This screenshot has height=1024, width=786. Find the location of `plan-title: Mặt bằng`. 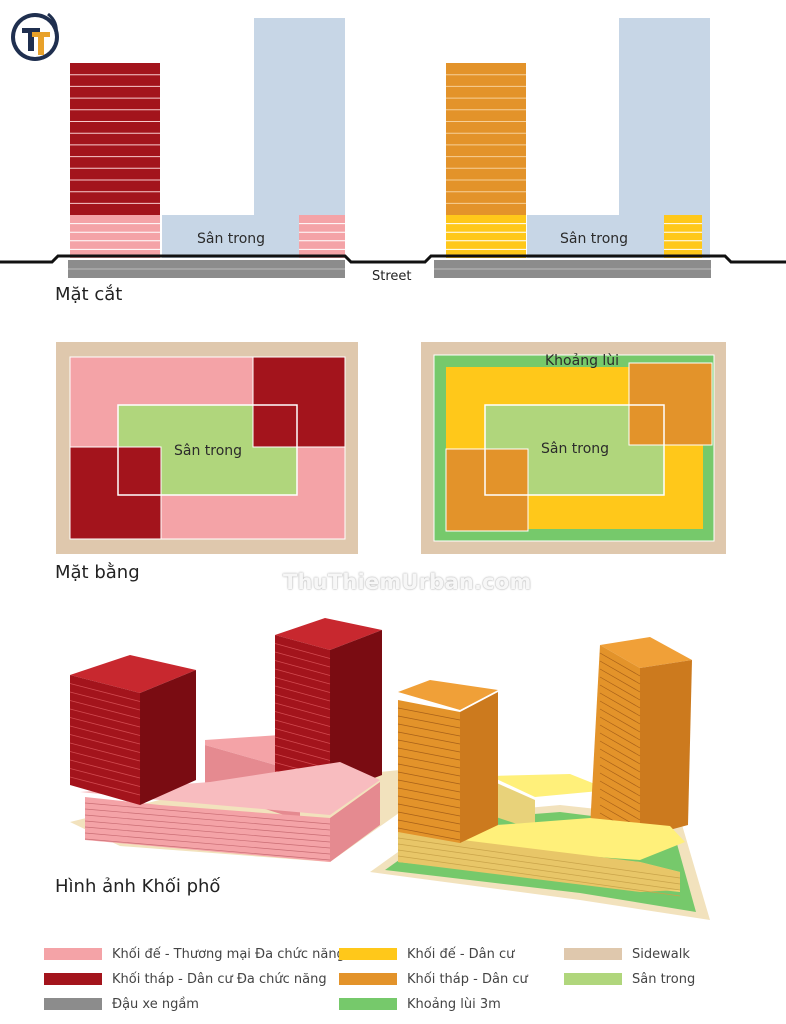

plan-title: Mặt bằng is located at coordinates (97, 572).